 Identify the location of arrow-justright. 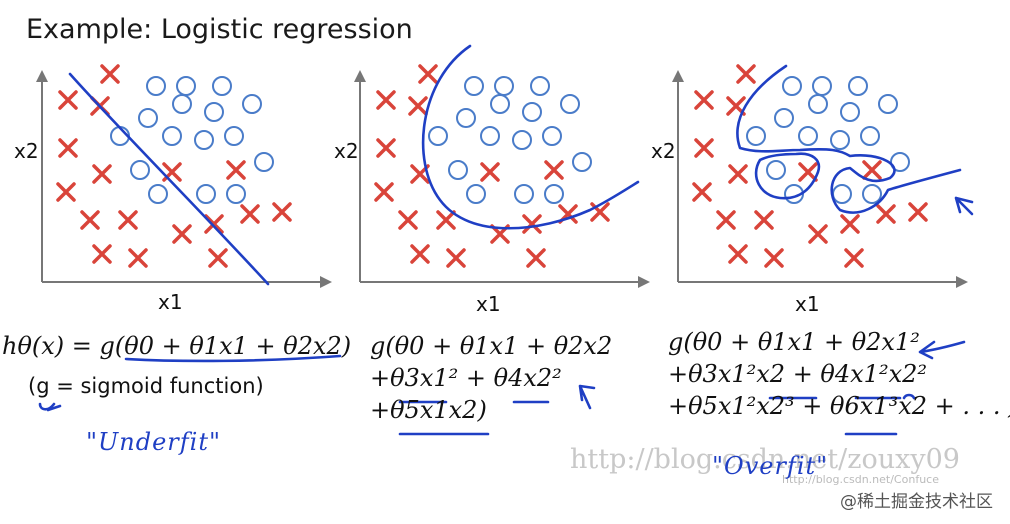
(587, 397).